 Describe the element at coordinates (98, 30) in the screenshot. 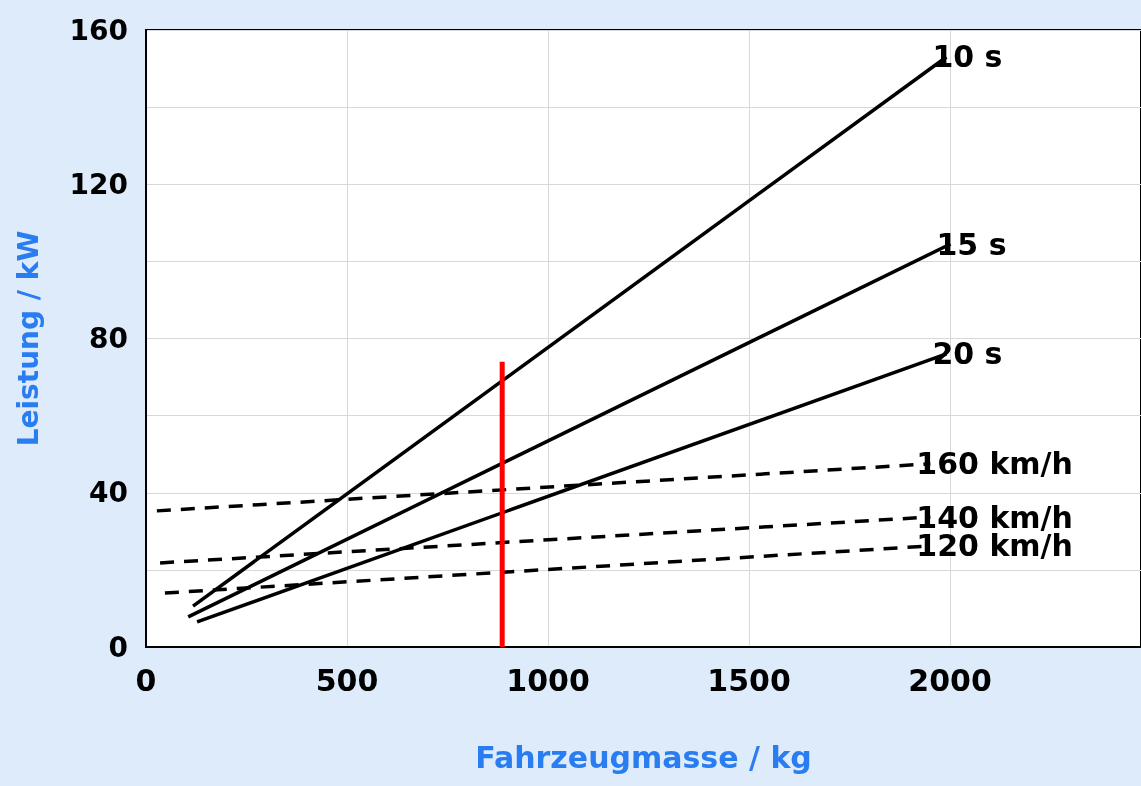

I see `y-tick-label: 160` at that location.